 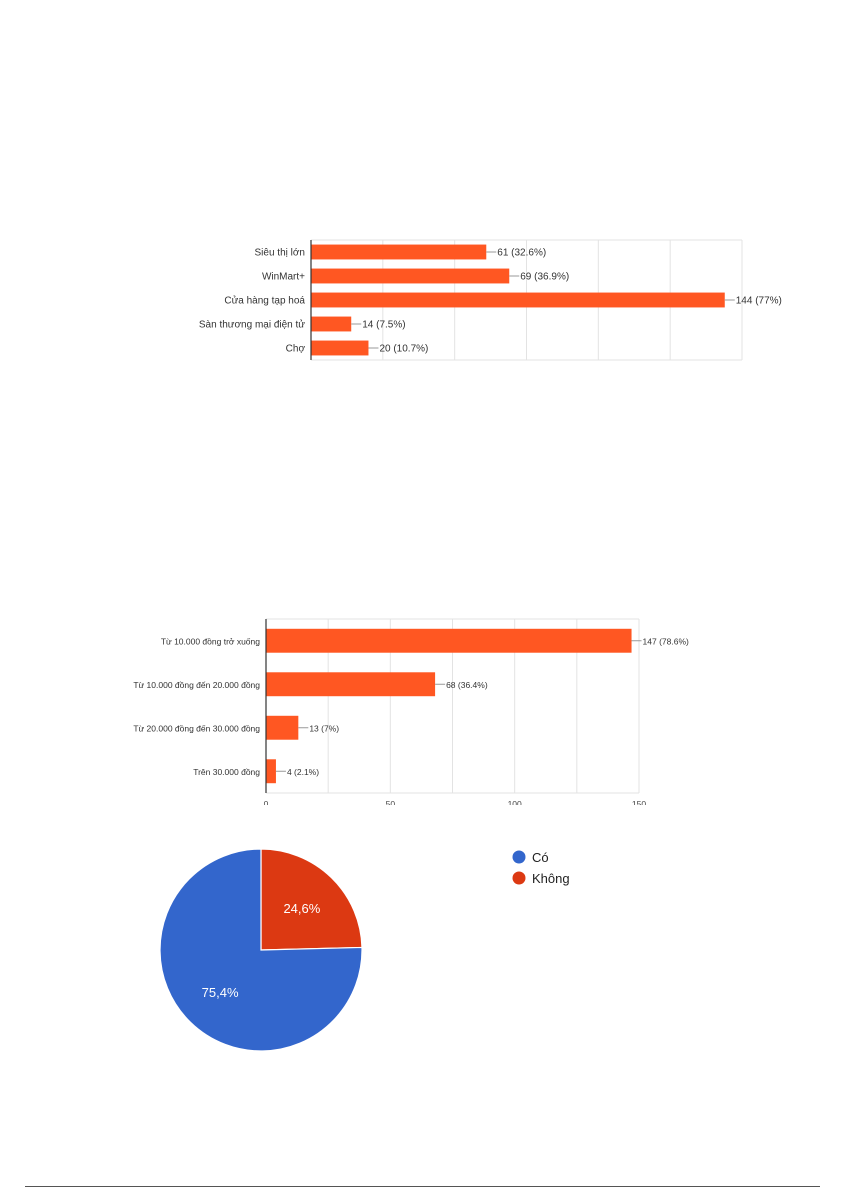 What do you see at coordinates (303, 772) in the screenshot?
I see `data-label: 4 (2.1%)` at bounding box center [303, 772].